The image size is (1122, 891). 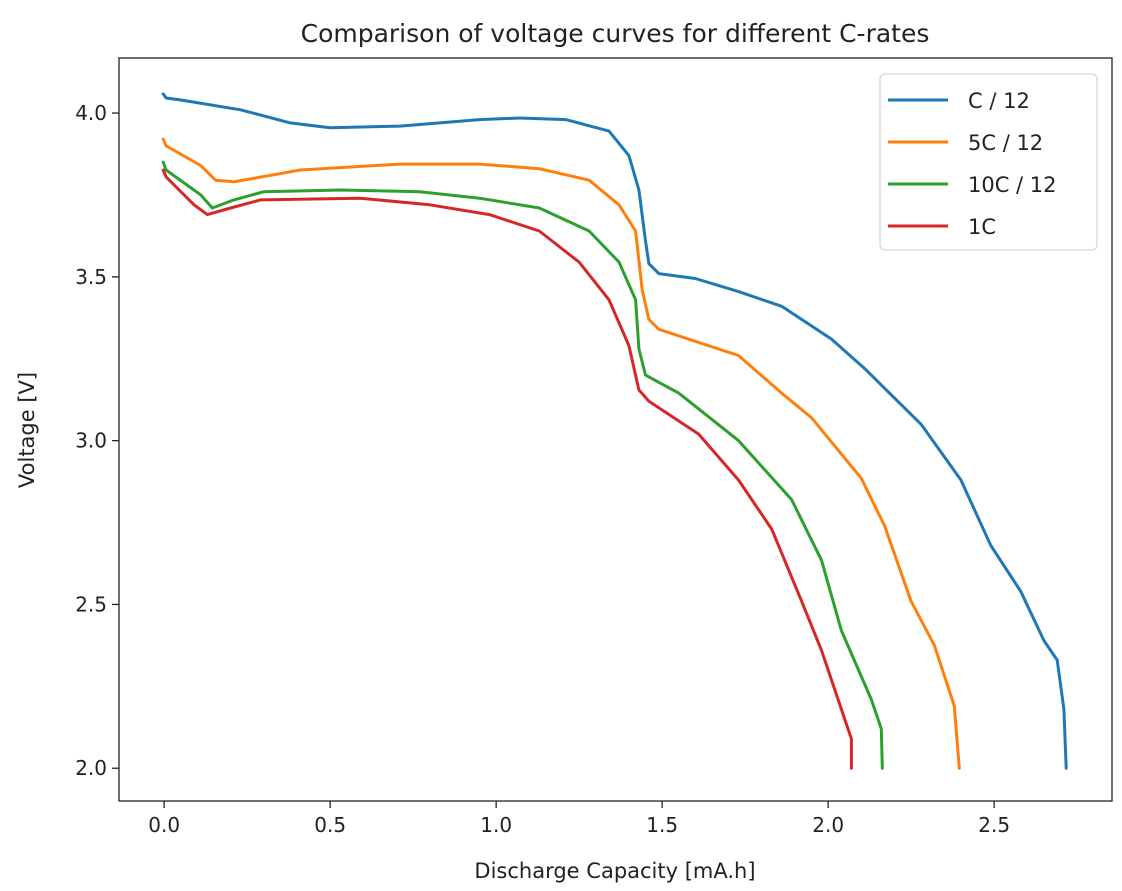 I want to click on y-axis: 2.0 2.5 3.0 3.5 4.0, so click(x=97, y=440).